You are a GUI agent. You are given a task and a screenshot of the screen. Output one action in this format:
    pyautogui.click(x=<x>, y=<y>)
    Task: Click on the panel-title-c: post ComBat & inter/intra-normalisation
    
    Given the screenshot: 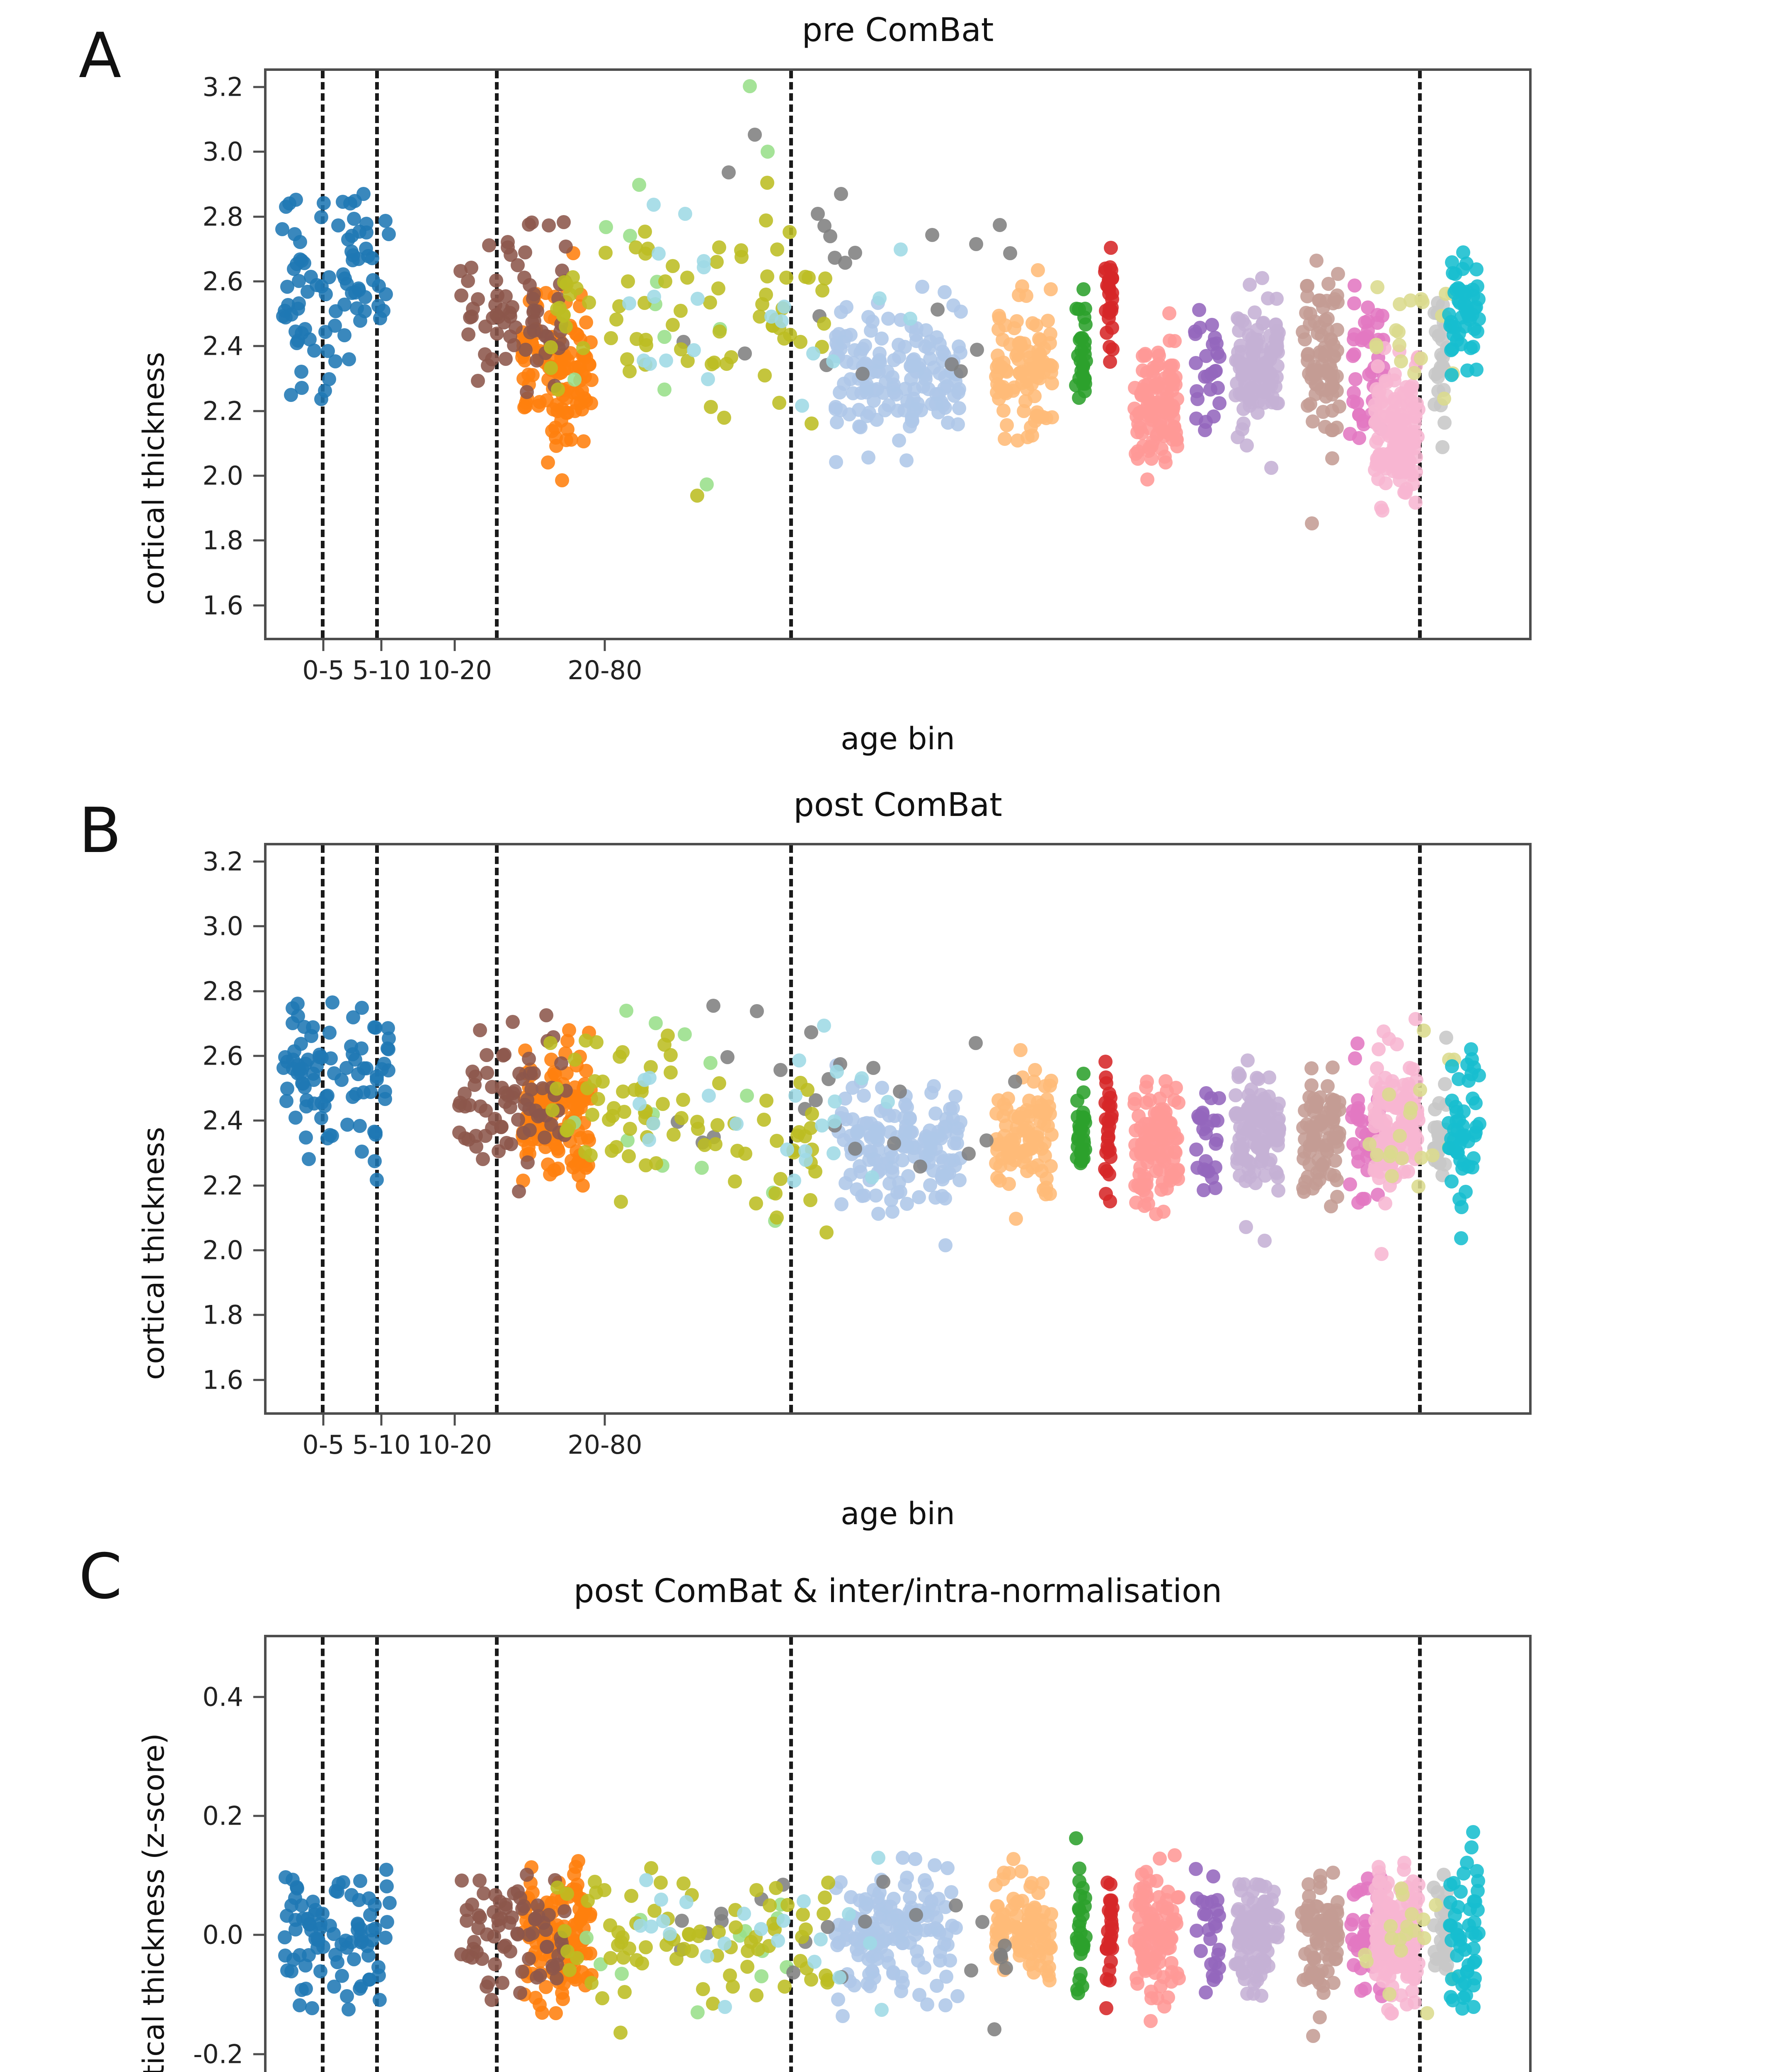 What is the action you would take?
    pyautogui.click(x=897, y=1591)
    